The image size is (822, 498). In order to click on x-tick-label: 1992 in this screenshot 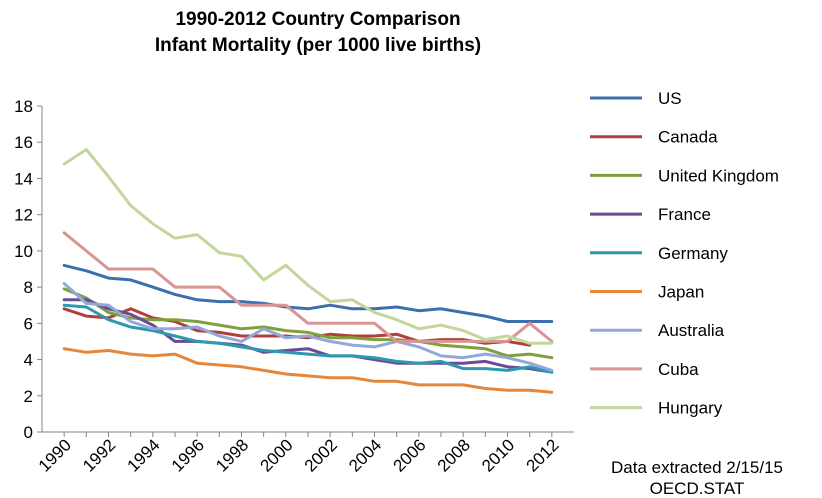, I will do `click(99, 455)`.